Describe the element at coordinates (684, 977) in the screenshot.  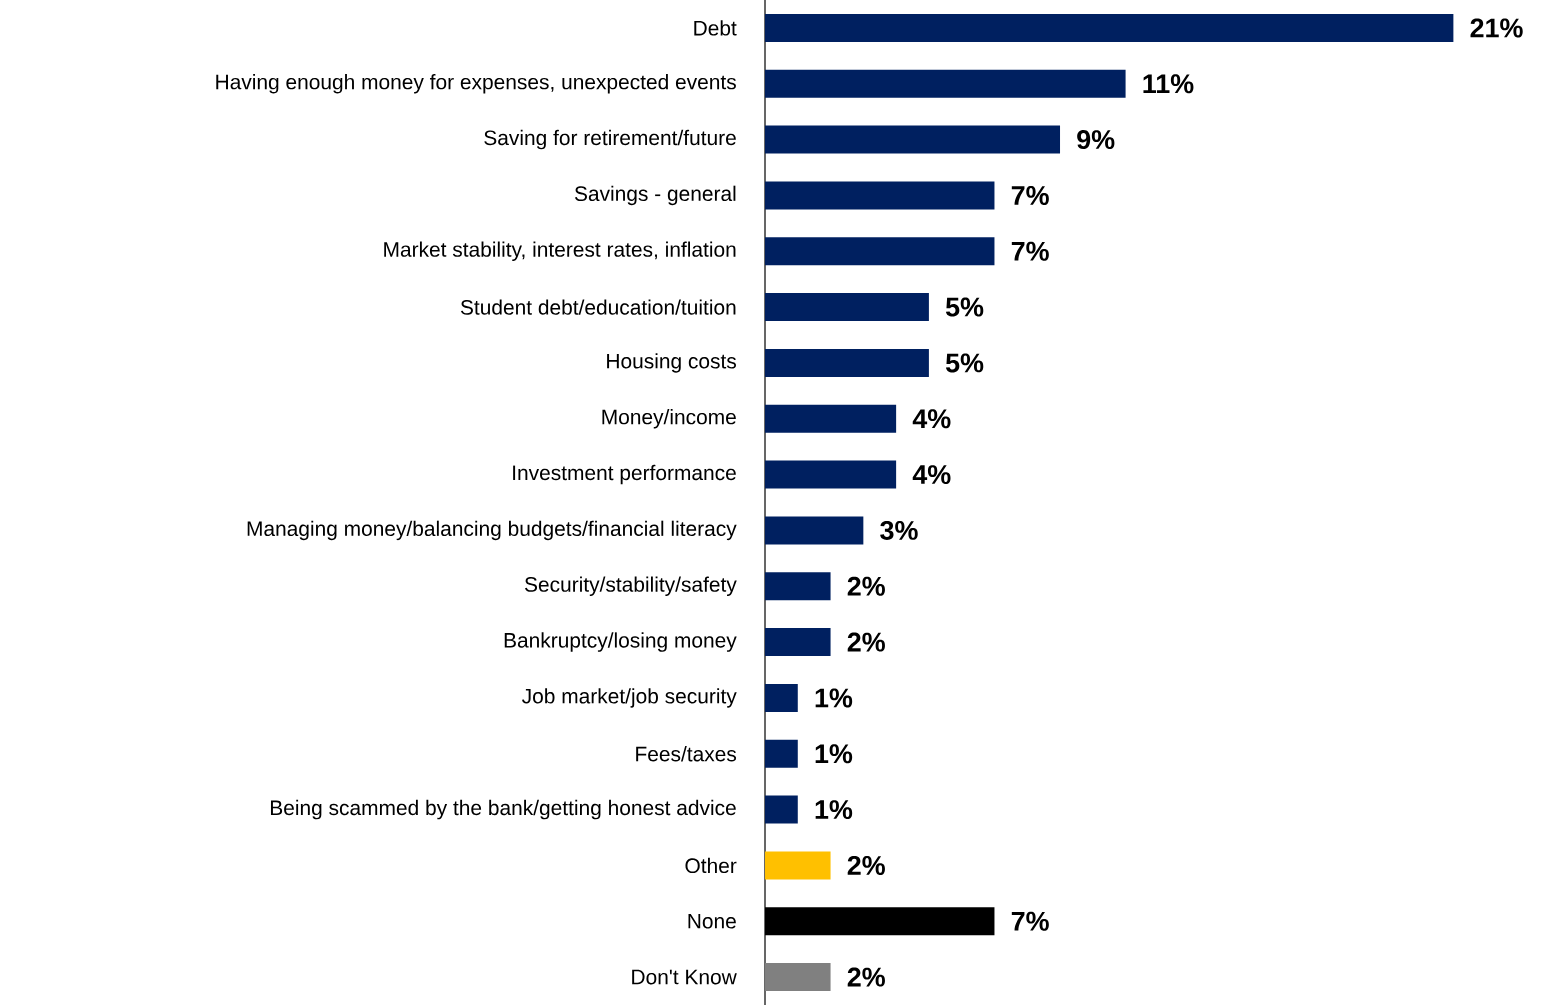
I see `y-tick-label: Don't Know` at that location.